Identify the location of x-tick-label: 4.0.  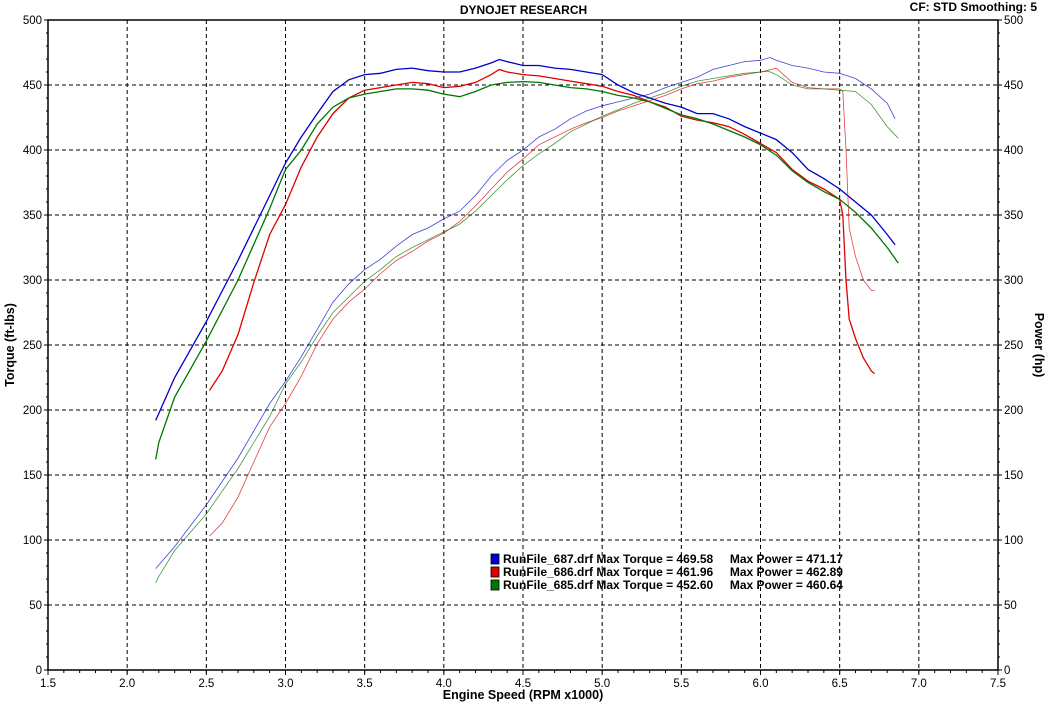
(444, 684).